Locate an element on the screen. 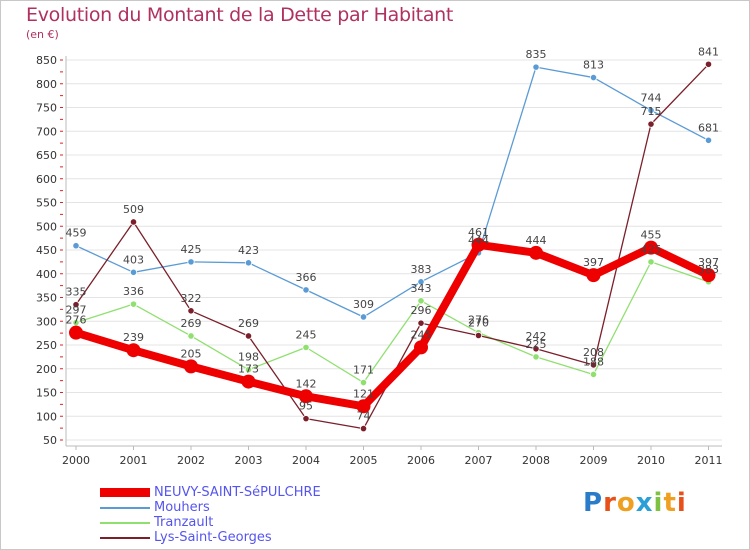 The width and height of the screenshot is (750, 550). data-label-mouhers-2010: 744 is located at coordinates (651, 97).